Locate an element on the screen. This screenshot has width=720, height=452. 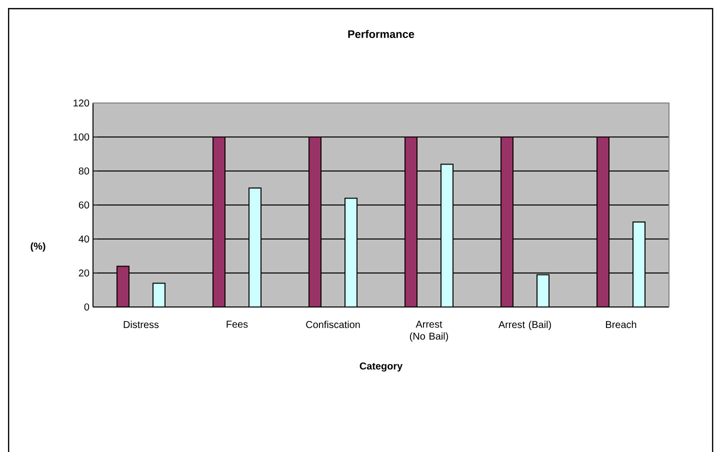
x-axis-title: Category is located at coordinates (381, 367).